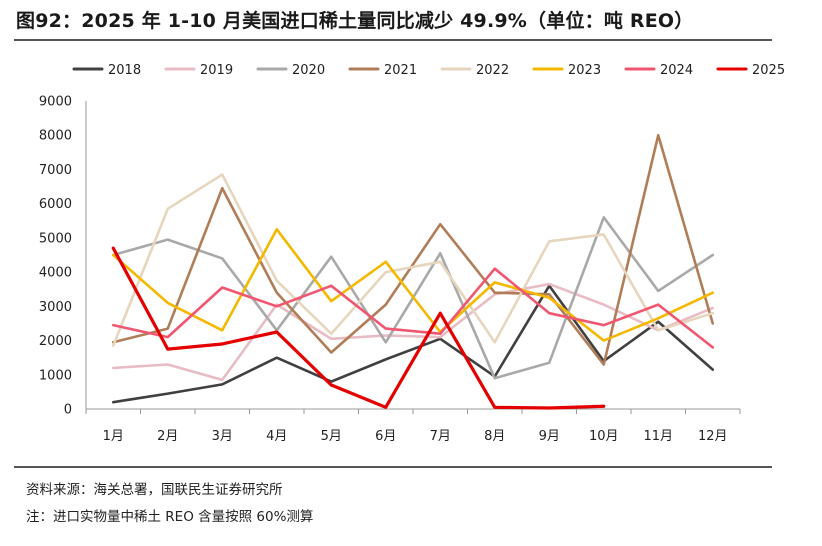 This screenshot has width=822, height=546. I want to click on legend-label-2018: 2018, so click(124, 70).